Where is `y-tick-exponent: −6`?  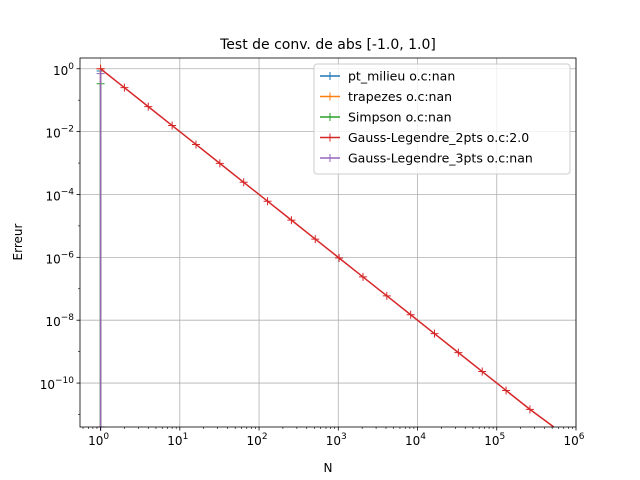 y-tick-exponent: −6 is located at coordinates (68, 255).